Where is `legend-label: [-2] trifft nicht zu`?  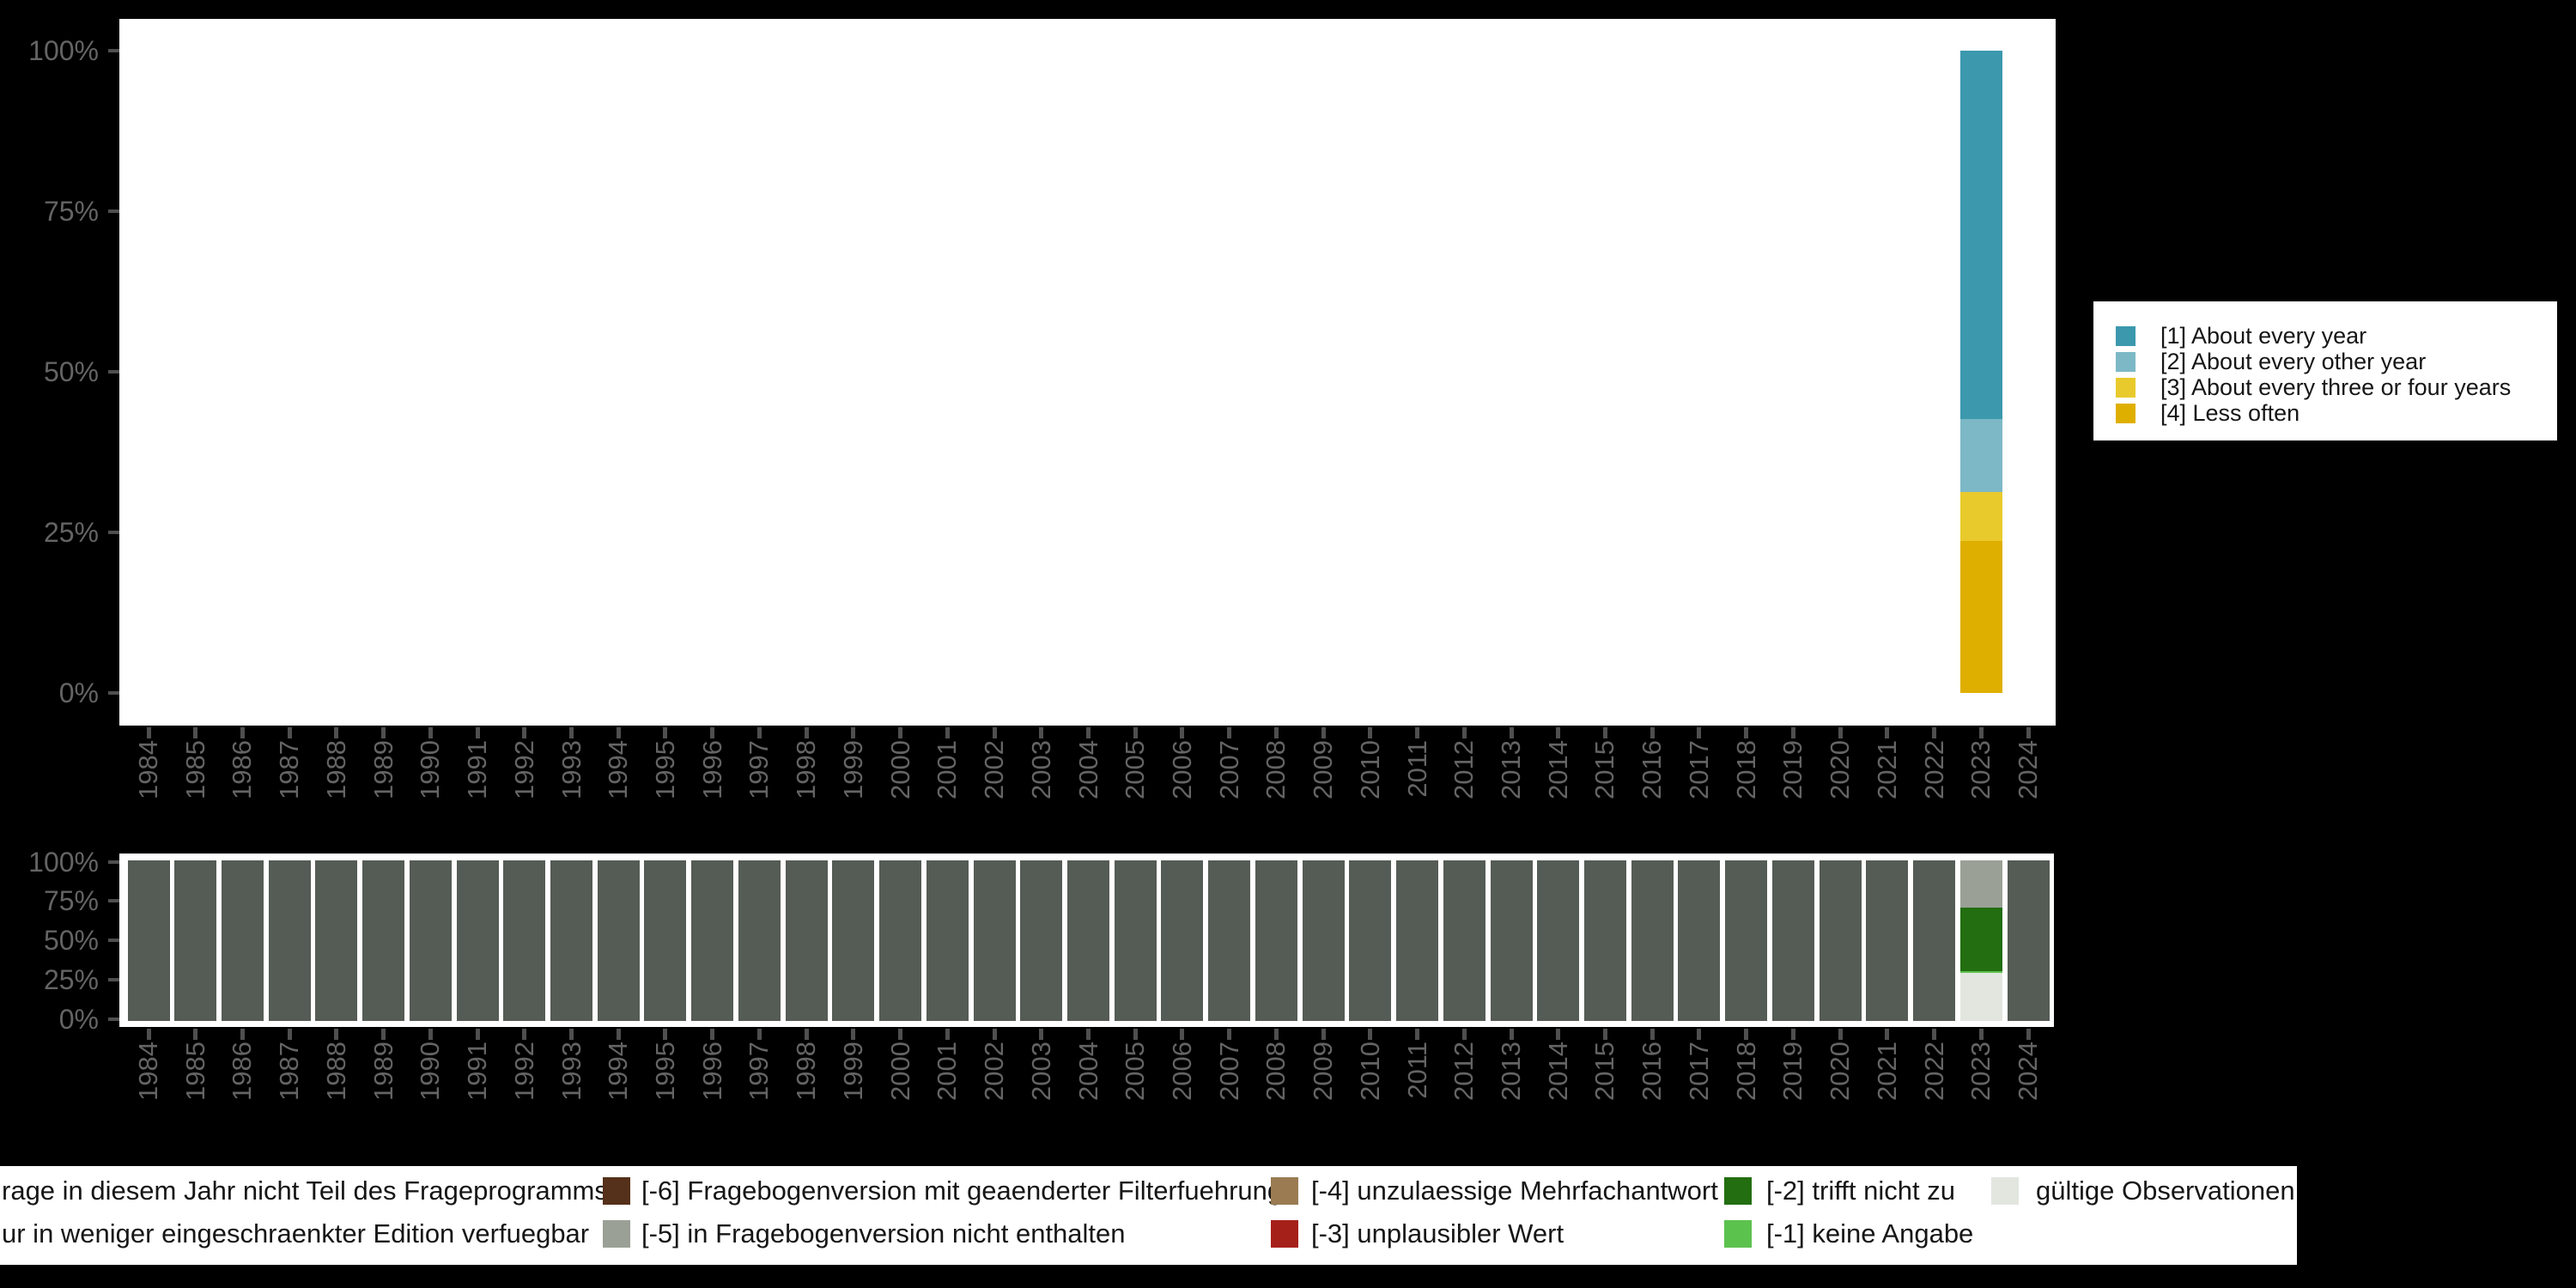 legend-label: [-2] trifft nicht zu is located at coordinates (1860, 1191).